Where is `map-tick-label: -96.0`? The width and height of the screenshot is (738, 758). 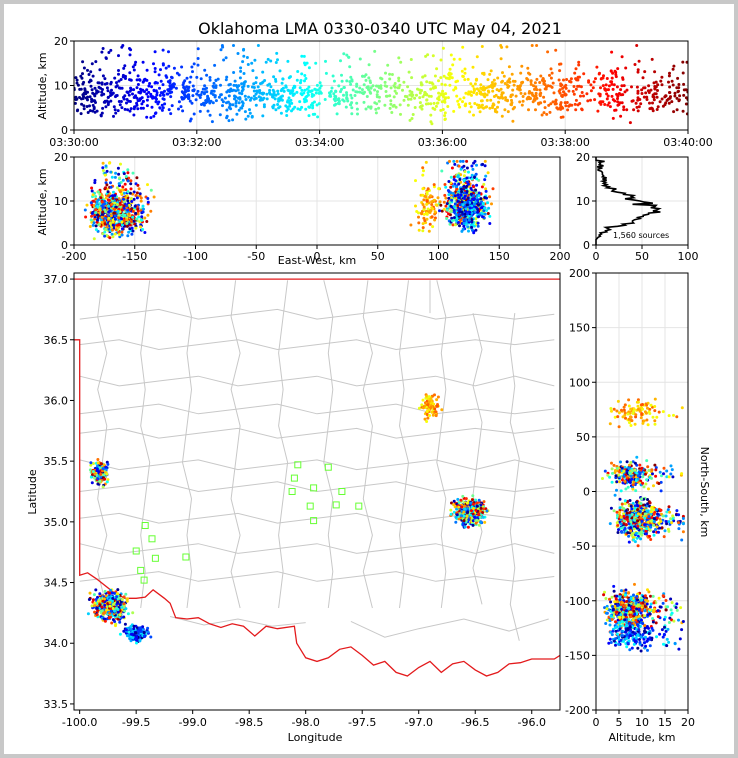 map-tick-label: -96.0 is located at coordinates (532, 722).